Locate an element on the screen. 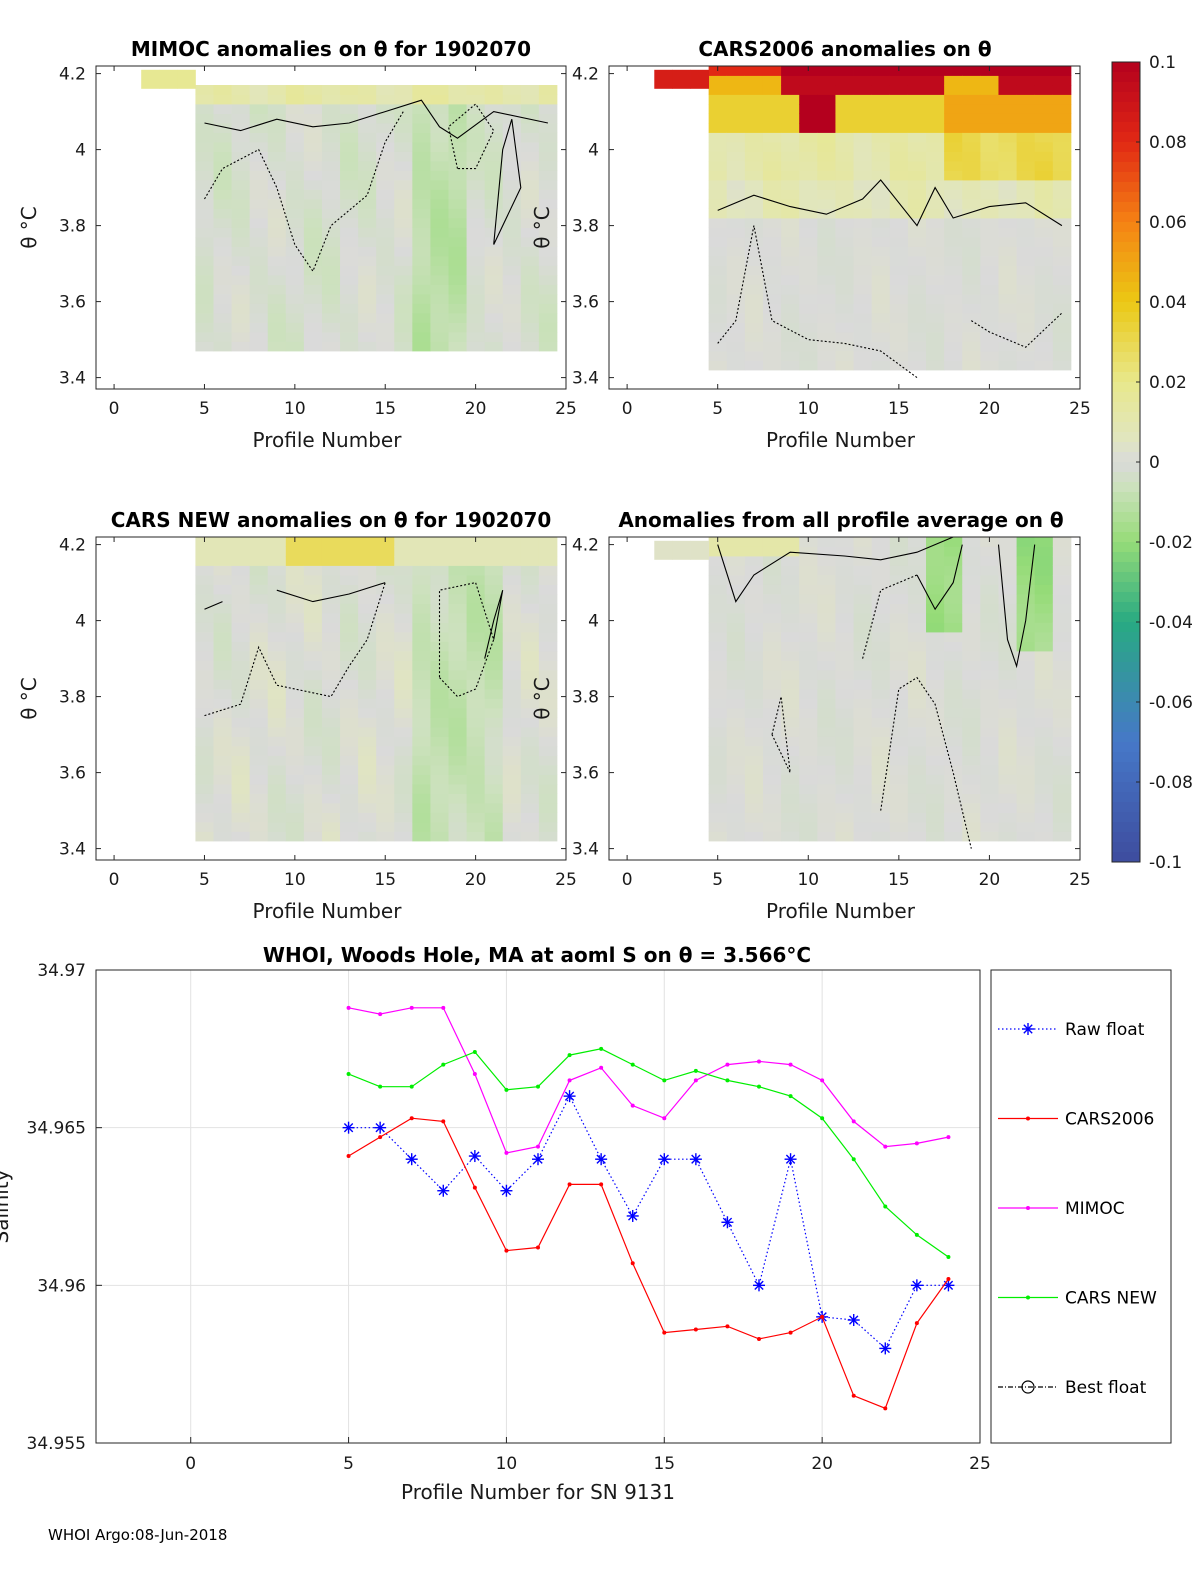  mimoc-ytick-label: 3.6 is located at coordinates (72, 303).